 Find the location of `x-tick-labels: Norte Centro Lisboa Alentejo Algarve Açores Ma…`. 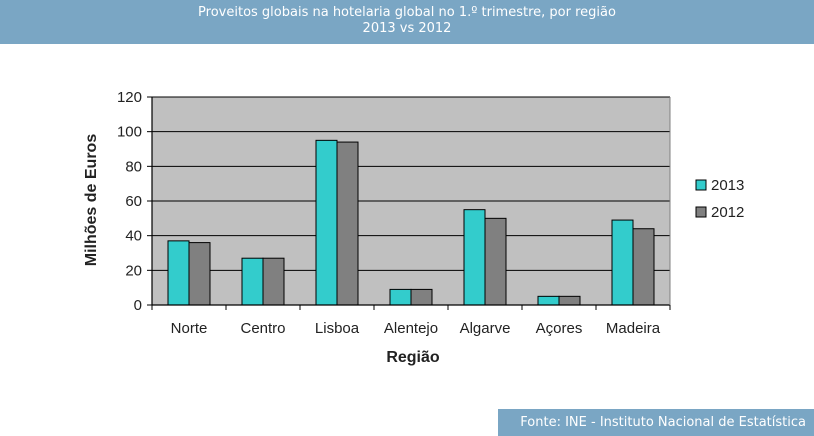

x-tick-labels: Norte Centro Lisboa Alentejo Algarve Açores Ma… is located at coordinates (411, 321).